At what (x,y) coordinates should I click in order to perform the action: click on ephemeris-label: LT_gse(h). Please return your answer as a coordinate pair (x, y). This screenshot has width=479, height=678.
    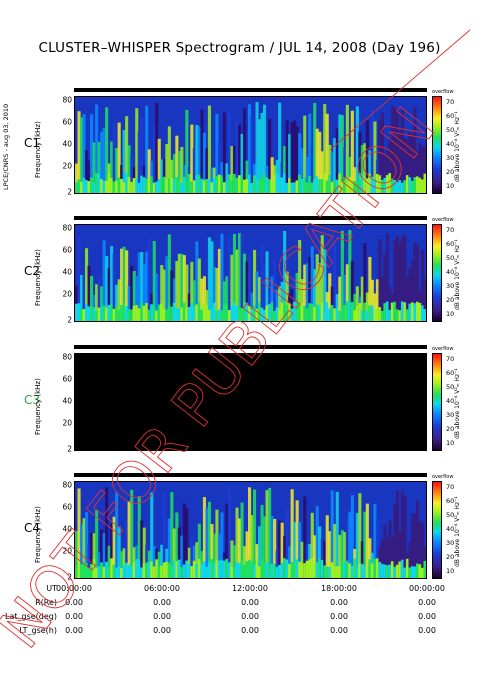
    Looking at the image, I should click on (38, 630).